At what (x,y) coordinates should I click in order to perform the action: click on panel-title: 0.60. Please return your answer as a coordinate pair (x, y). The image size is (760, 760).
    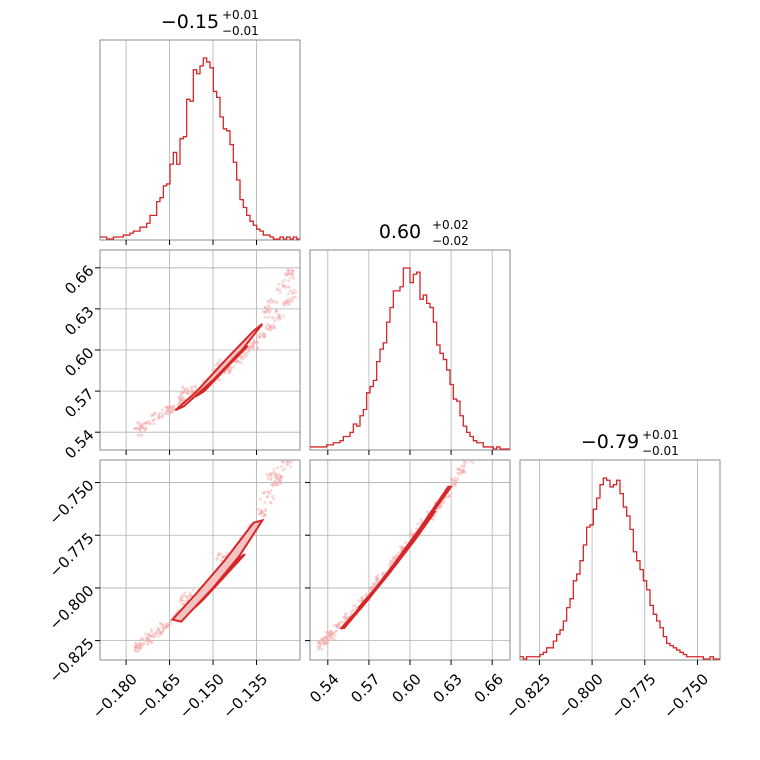
    Looking at the image, I should click on (400, 232).